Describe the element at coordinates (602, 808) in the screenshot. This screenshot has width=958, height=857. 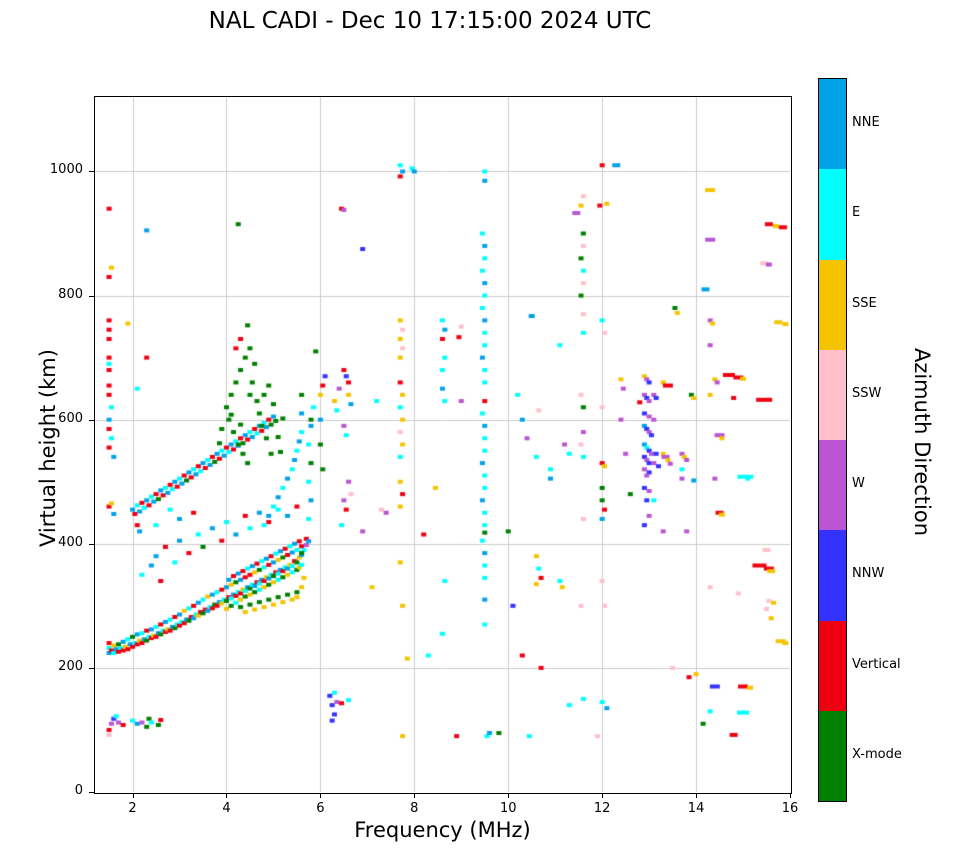
I see `x-tick-label: 12` at that location.